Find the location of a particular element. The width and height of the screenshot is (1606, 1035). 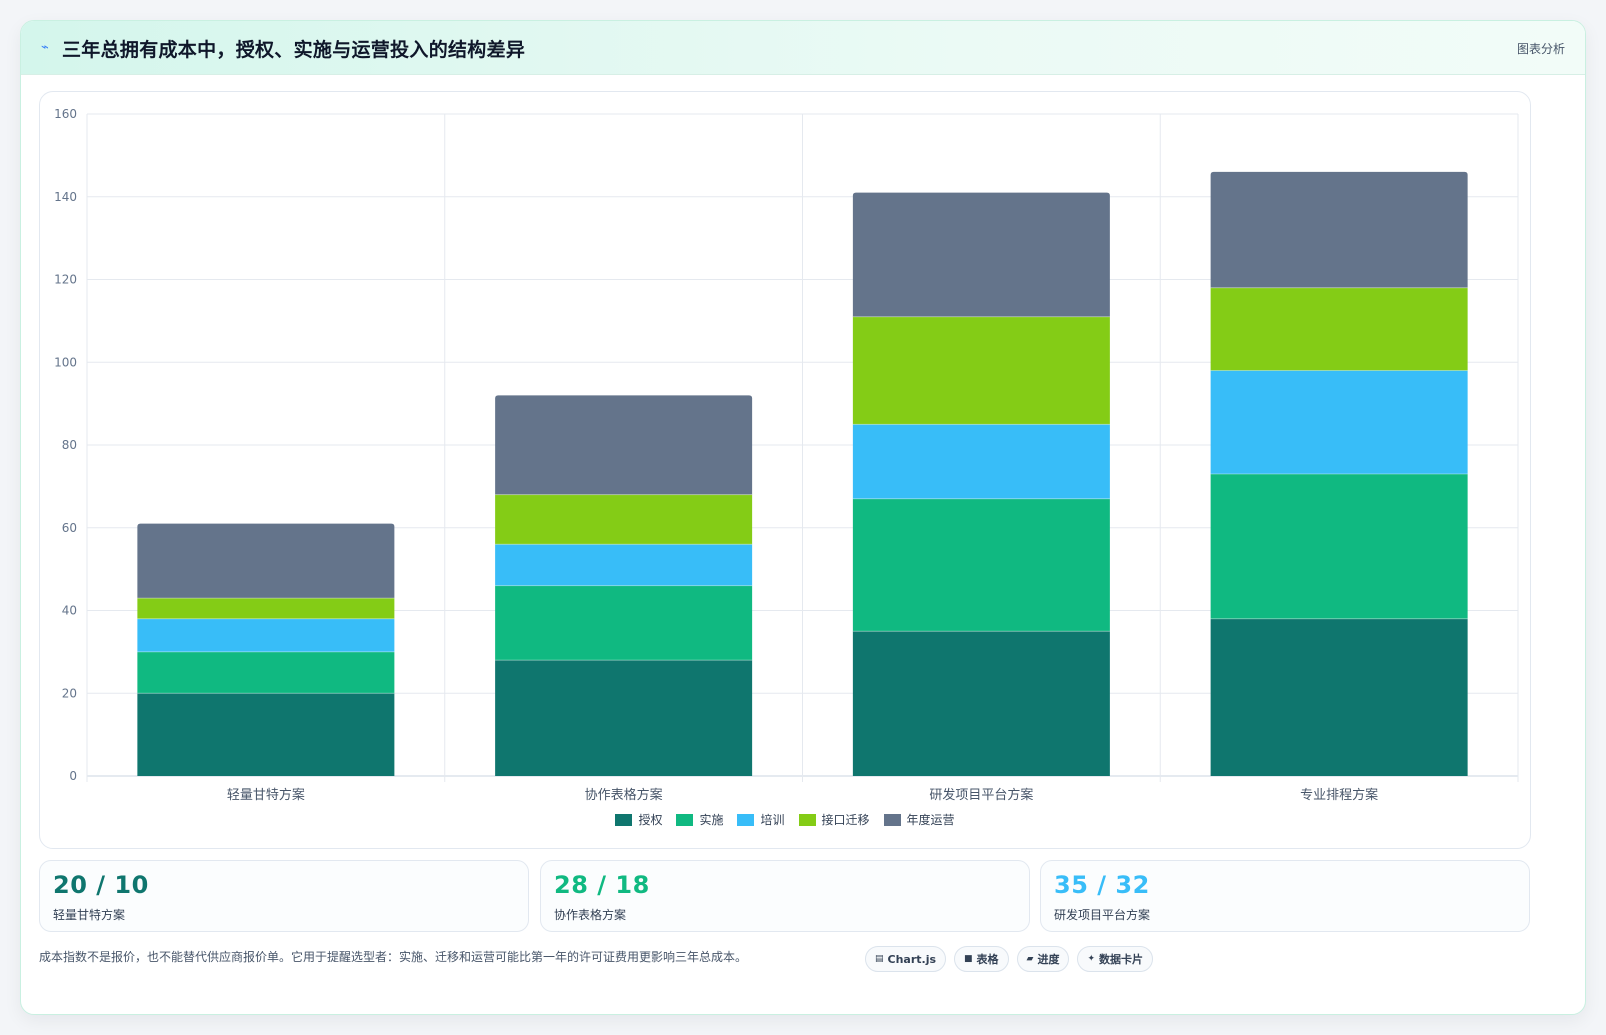

legend-item: 接口迁移 is located at coordinates (834, 819).